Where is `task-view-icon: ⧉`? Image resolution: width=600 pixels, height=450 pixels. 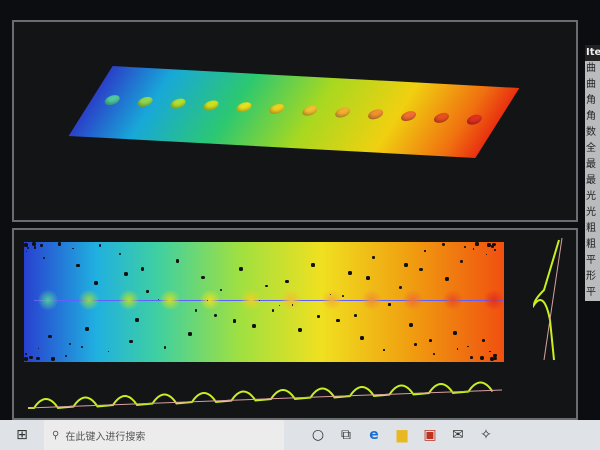
task-view-icon: ⧉ is located at coordinates (346, 435).